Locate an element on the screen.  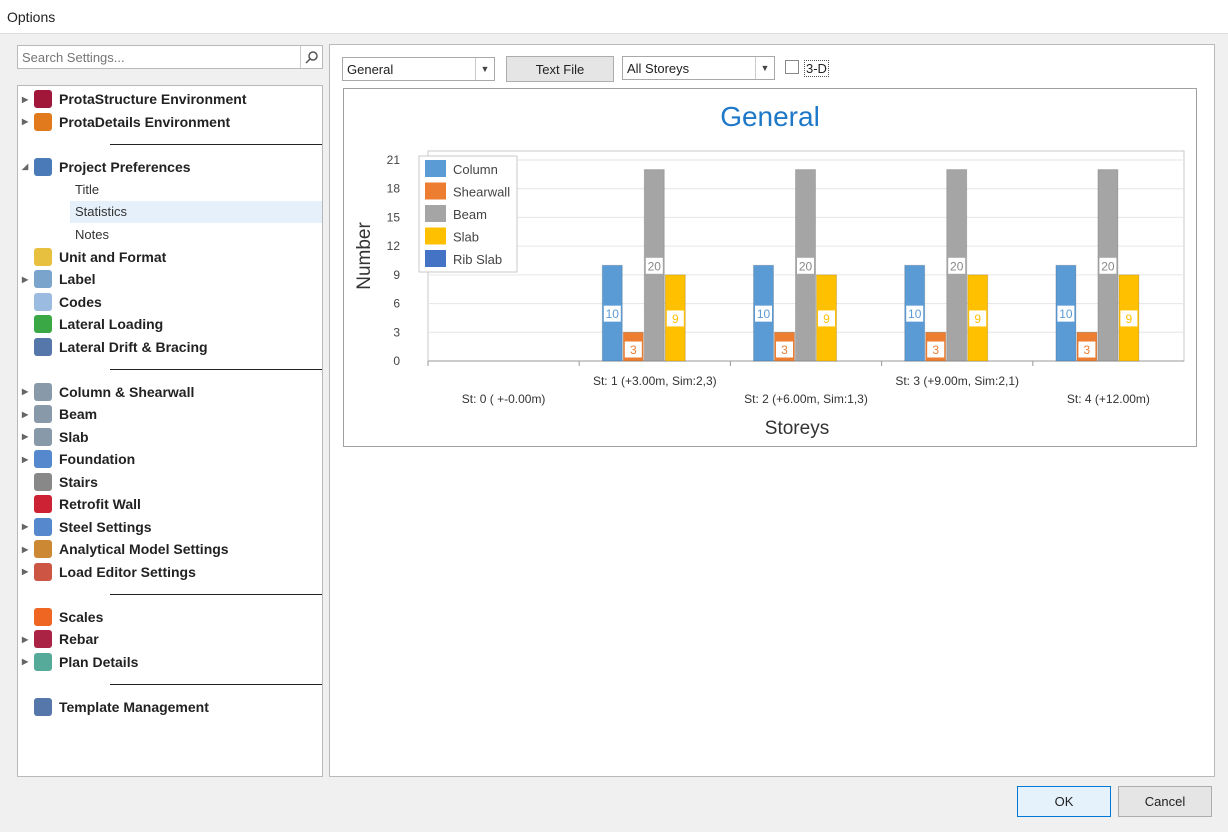
tree-item-label: ▶ Label is located at coordinates (170, 279).